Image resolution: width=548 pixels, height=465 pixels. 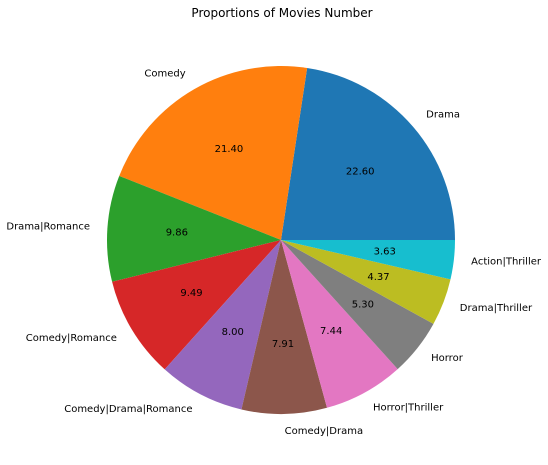 I want to click on pie-category-label-drama-thriller: Drama|Thriller, so click(x=496, y=308).